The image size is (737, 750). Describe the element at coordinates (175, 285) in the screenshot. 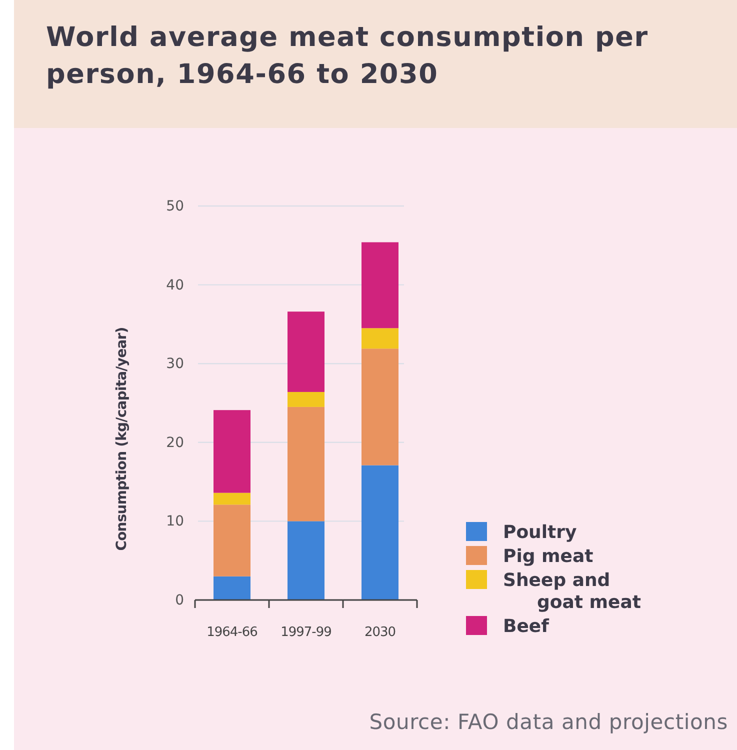

I see `y-tick-label: 40` at that location.